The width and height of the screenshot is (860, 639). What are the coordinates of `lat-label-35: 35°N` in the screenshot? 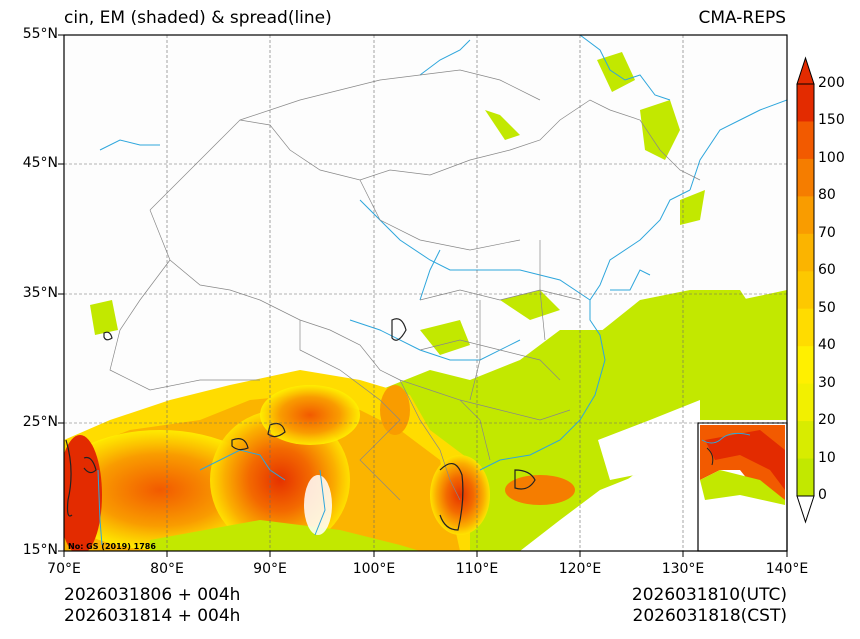 It's located at (40, 293).